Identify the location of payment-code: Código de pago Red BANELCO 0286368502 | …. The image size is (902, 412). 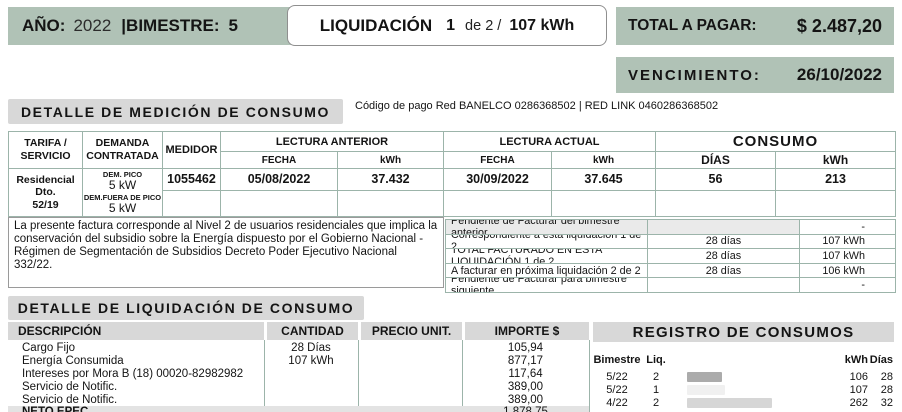
(537, 106).